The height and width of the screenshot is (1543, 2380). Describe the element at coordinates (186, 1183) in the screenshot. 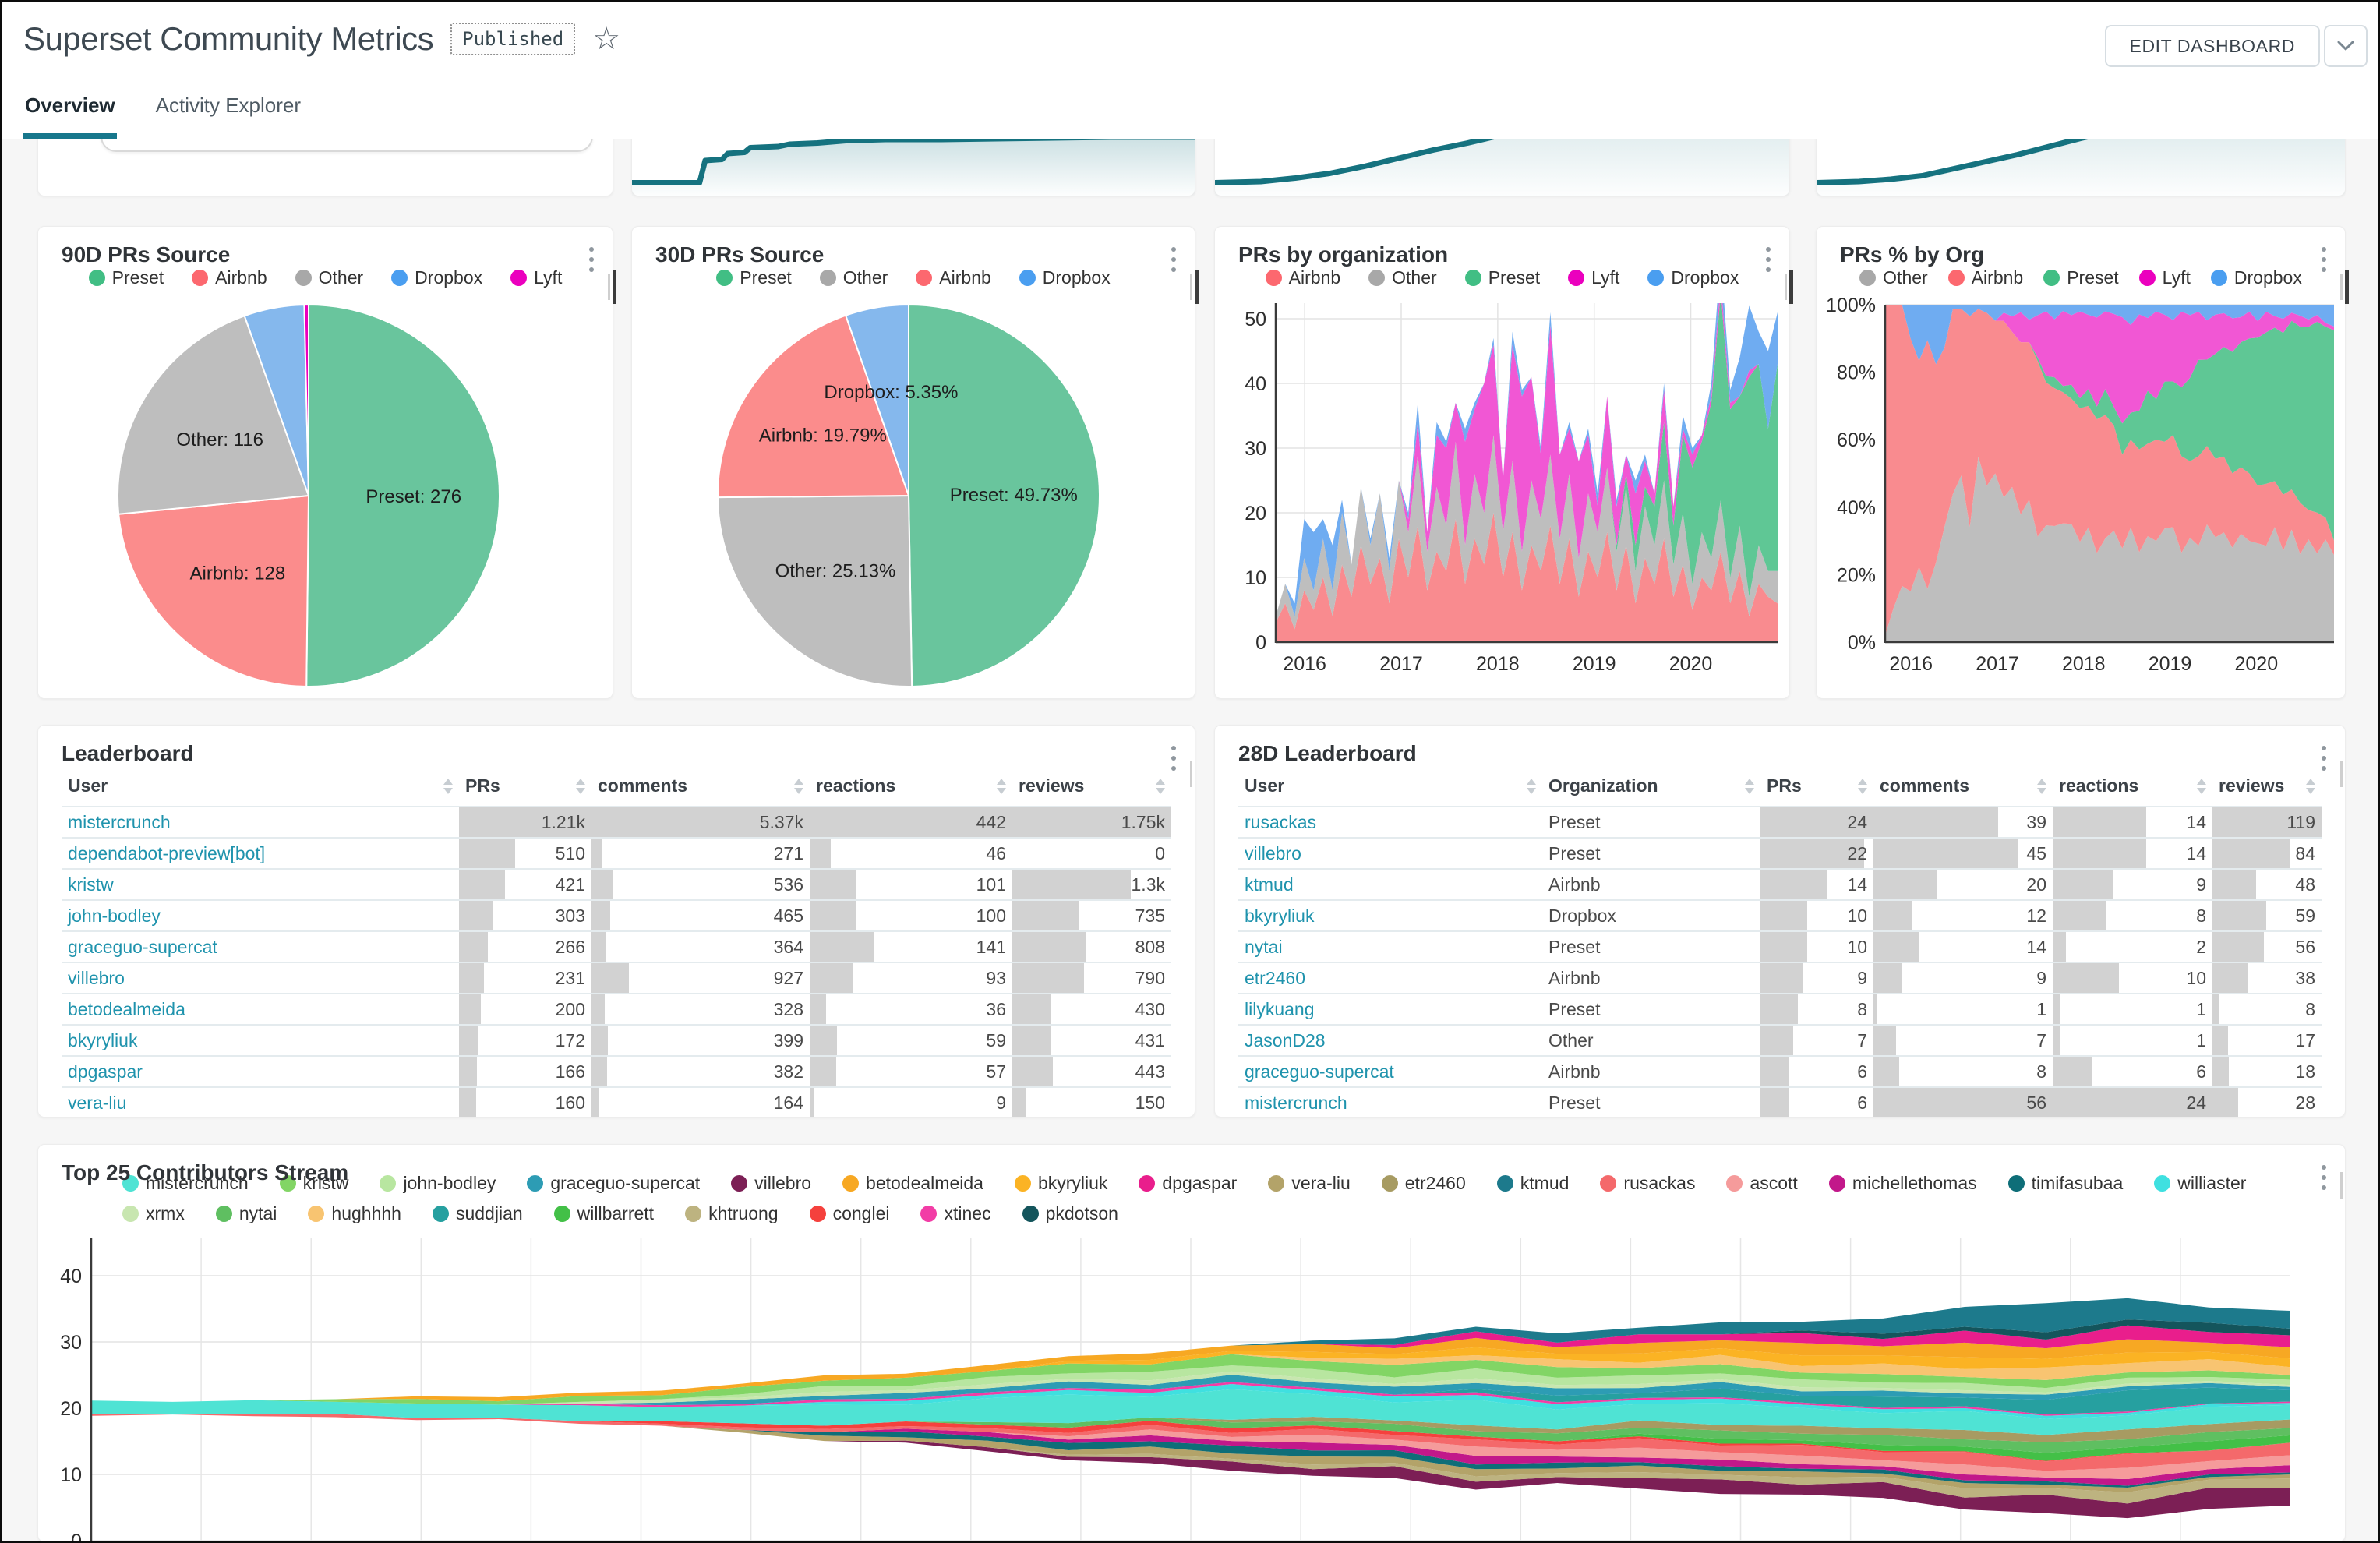

I see `legend-item: mistercrunch` at that location.